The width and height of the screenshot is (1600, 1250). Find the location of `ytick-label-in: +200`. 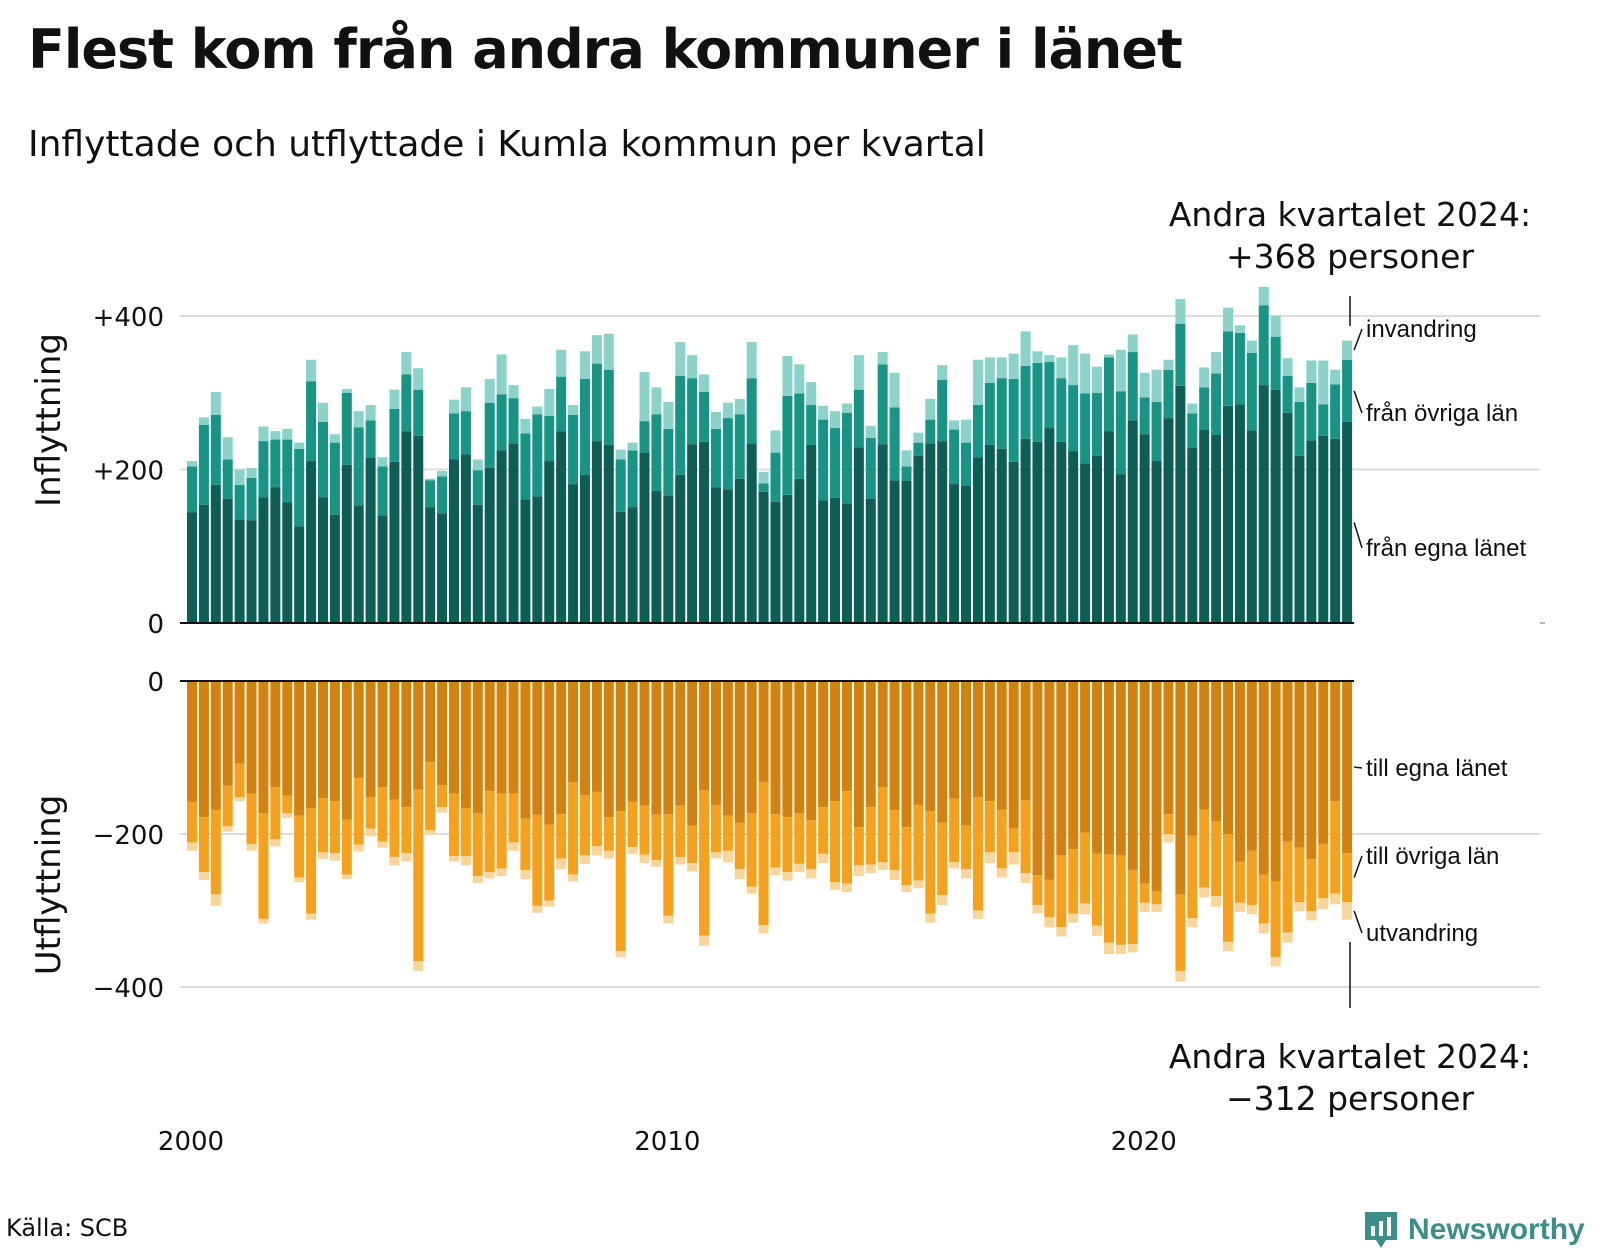

ytick-label-in: +200 is located at coordinates (128, 472).